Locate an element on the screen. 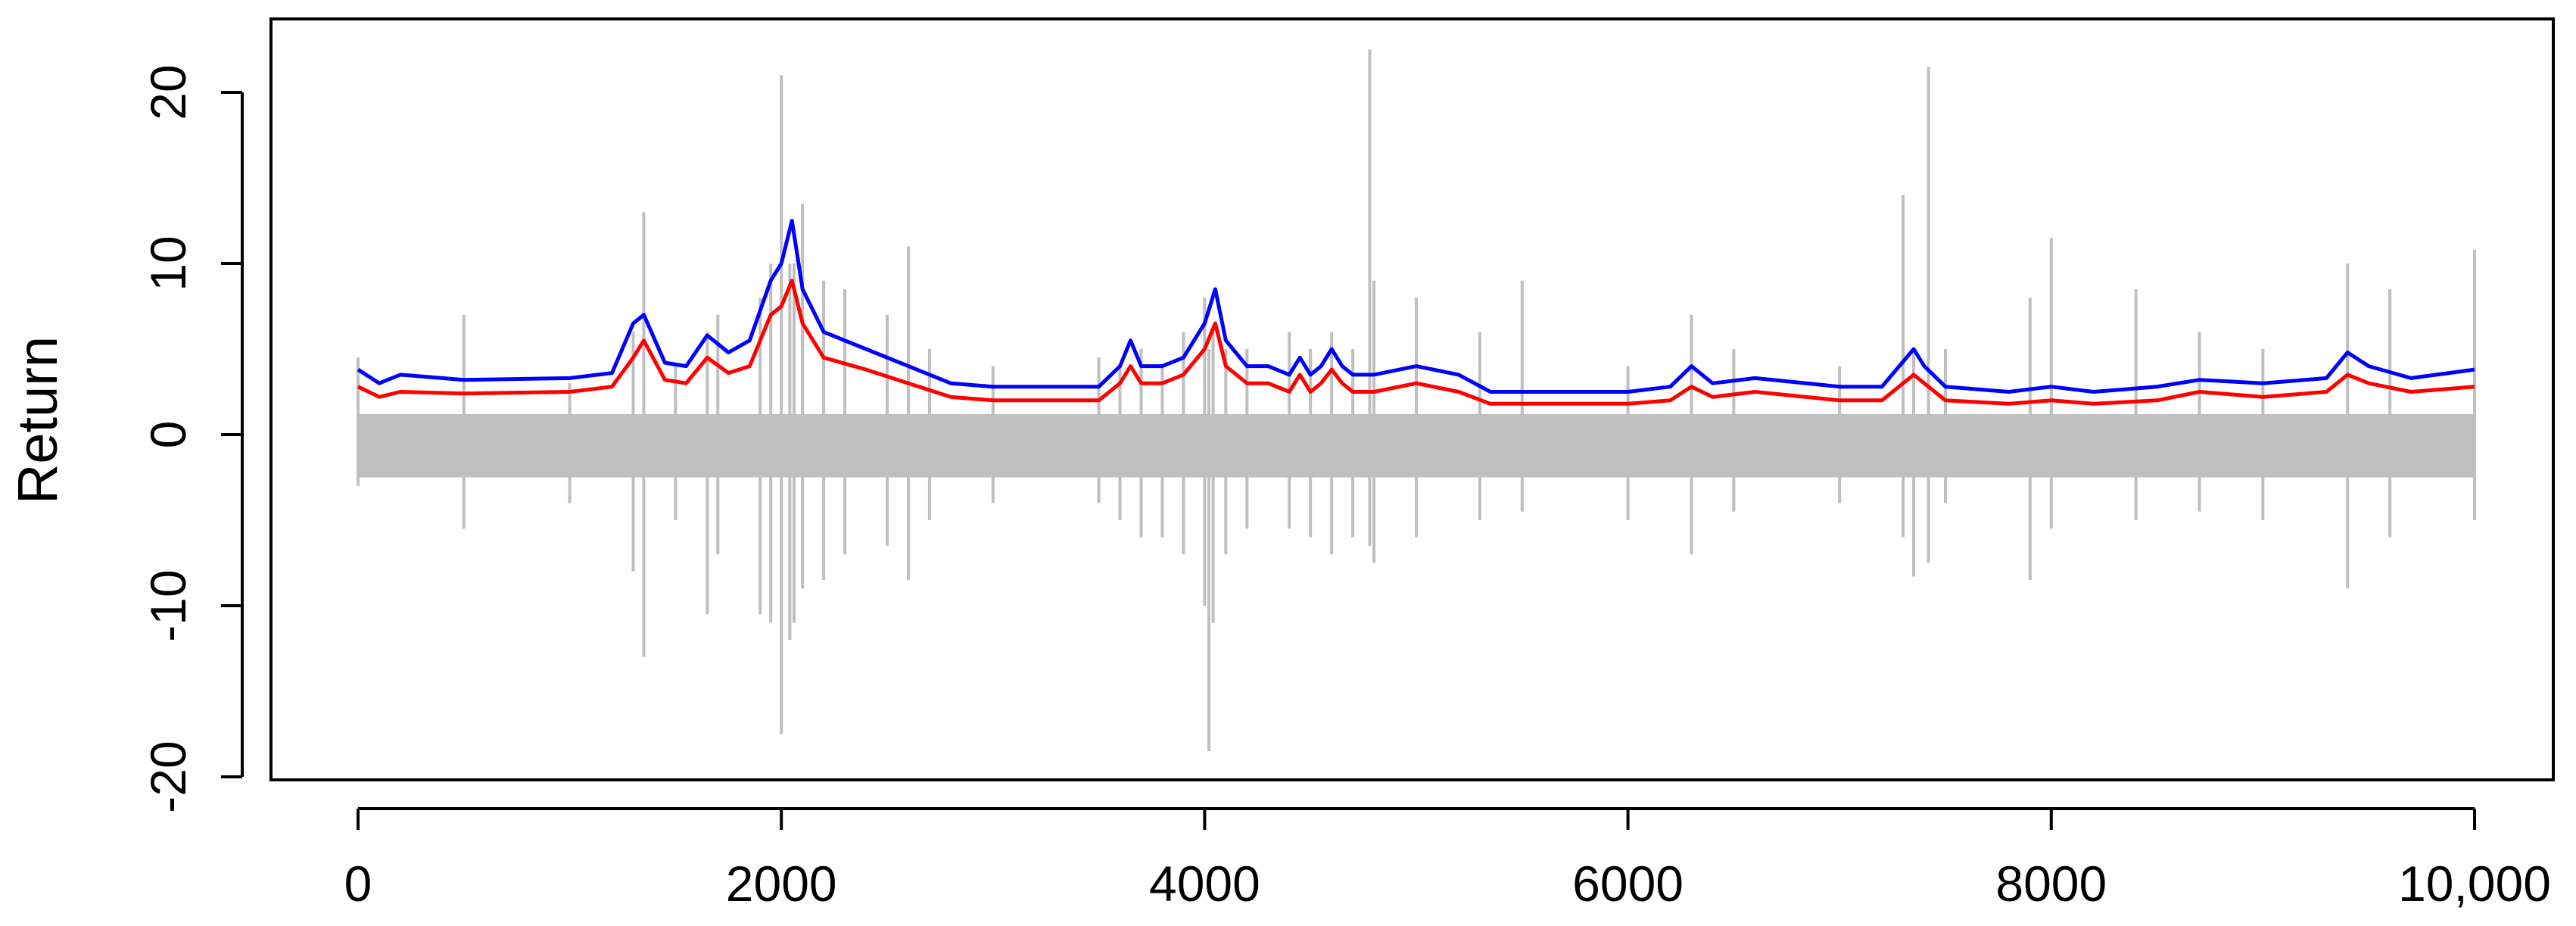 Image resolution: width=2576 pixels, height=926 pixels. red-series-line is located at coordinates (1416, 342).